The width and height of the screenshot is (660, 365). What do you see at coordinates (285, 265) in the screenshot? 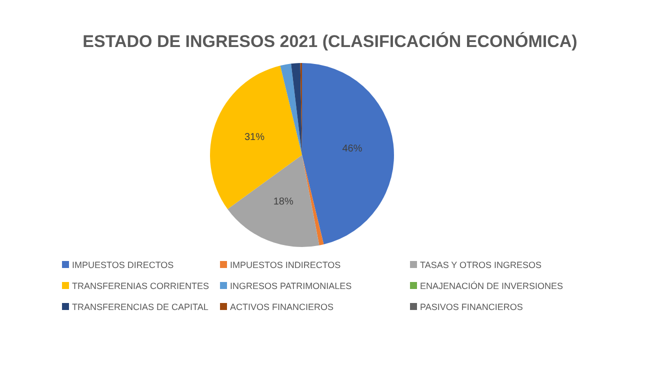
I see `legend-label: IMPUESTOS INDIRECTOS` at bounding box center [285, 265].